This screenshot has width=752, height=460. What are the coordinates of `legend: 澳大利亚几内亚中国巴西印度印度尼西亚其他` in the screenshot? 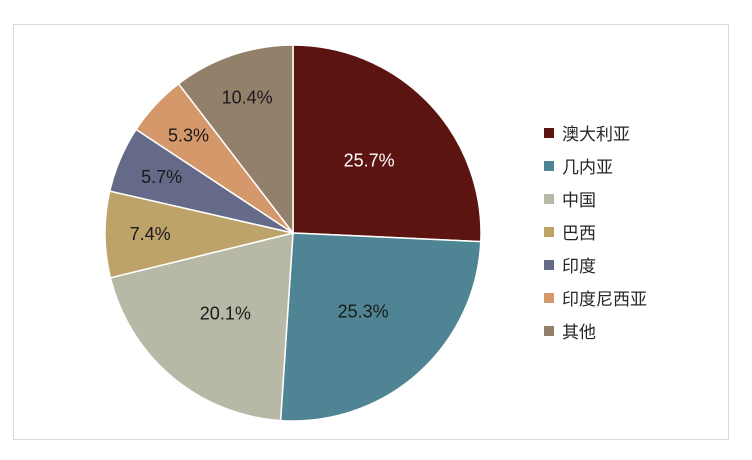 It's located at (595, 231).